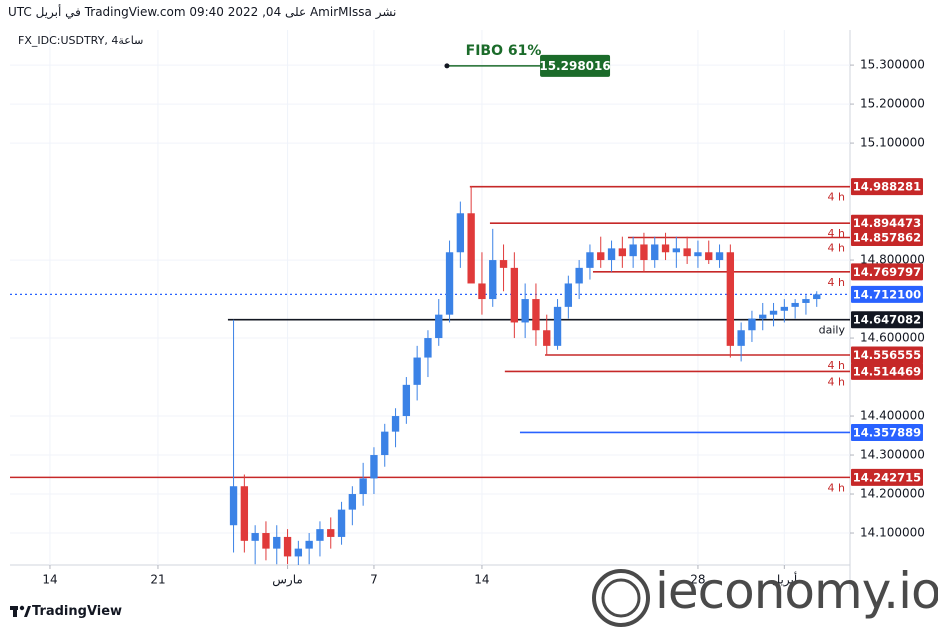 Image resolution: width=938 pixels, height=630 pixels. I want to click on price-label: 14.712100, so click(887, 294).